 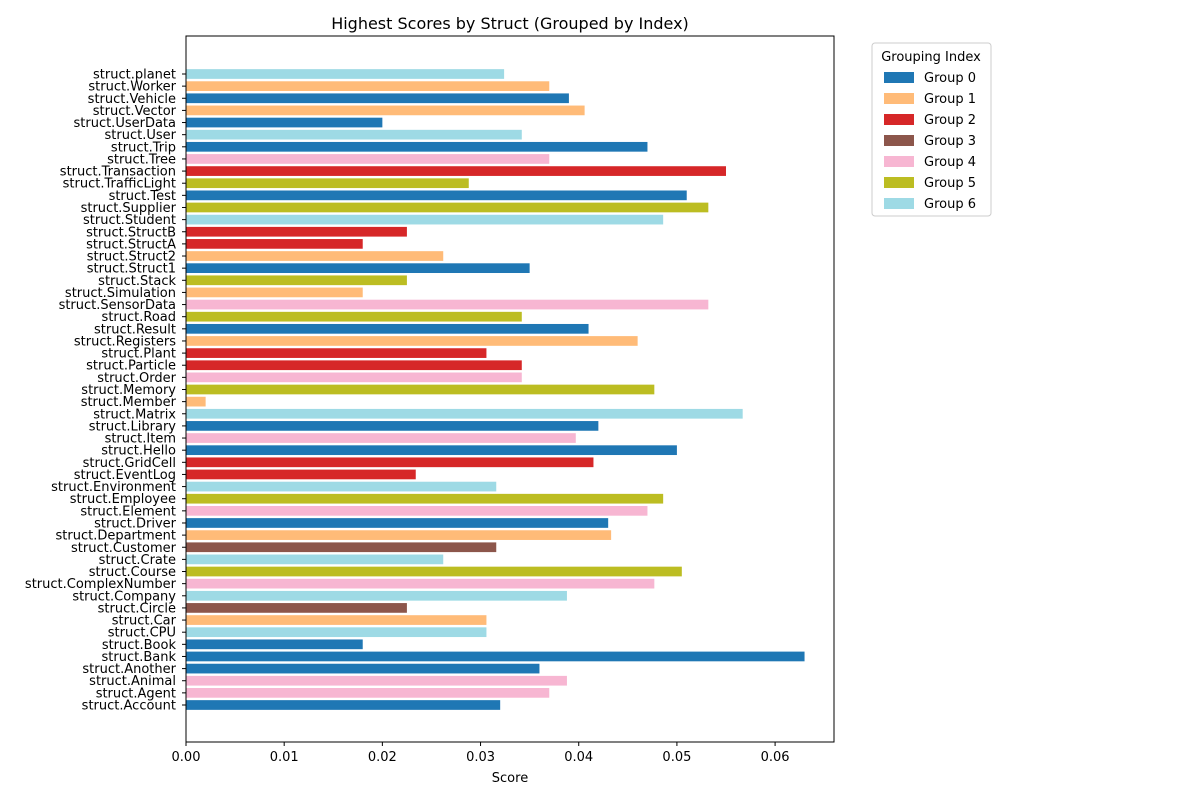 I want to click on bar-struct-crate, so click(x=315, y=559).